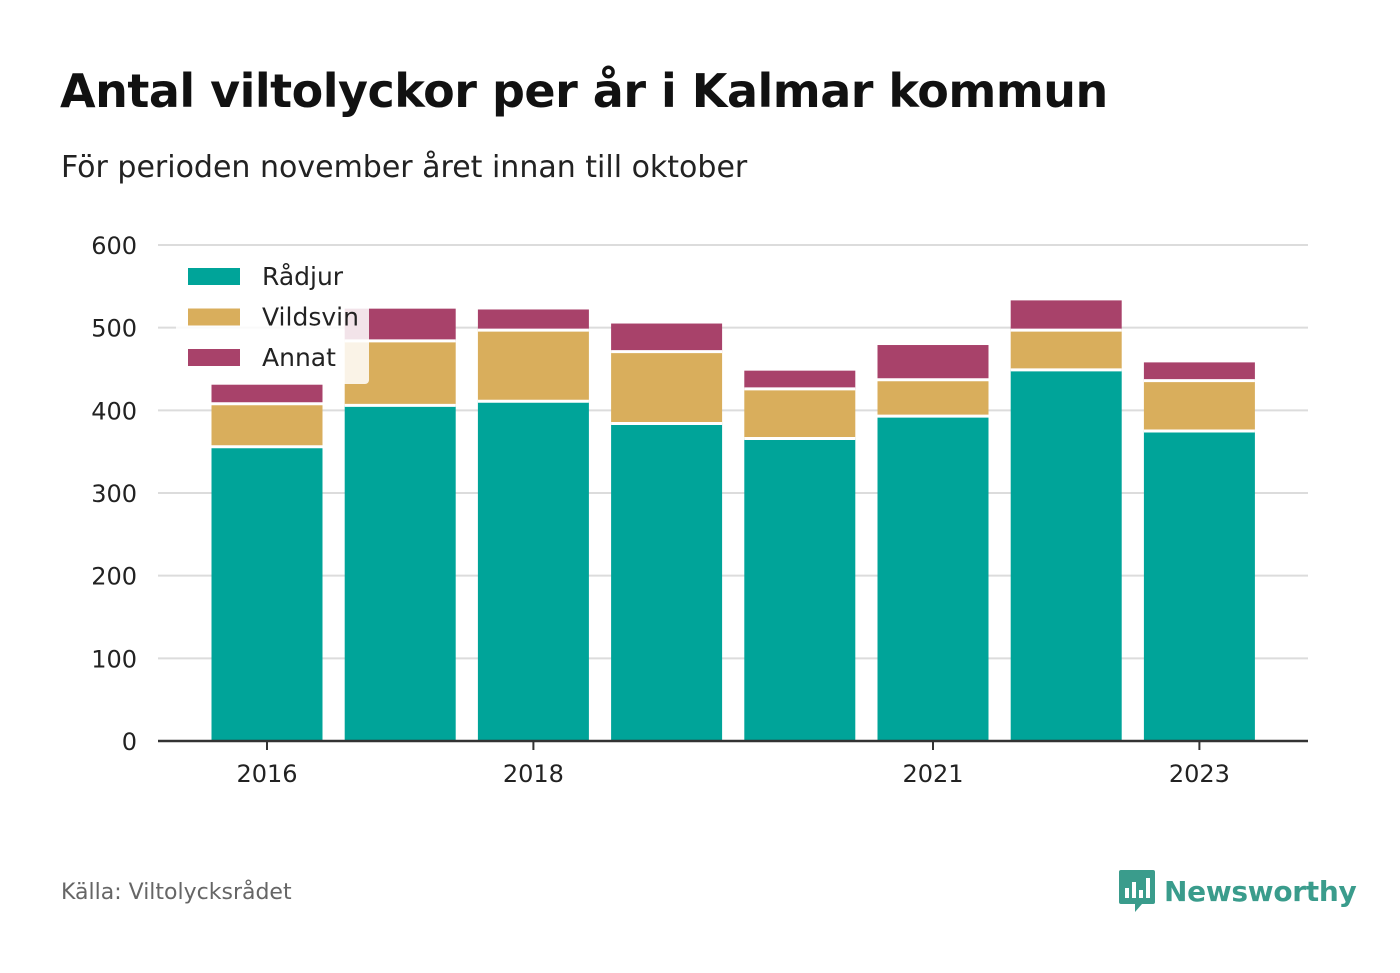 Image resolution: width=1400 pixels, height=973 pixels. Describe the element at coordinates (176, 892) in the screenshot. I see `source-note: Källa: Viltolycksrådet` at that location.